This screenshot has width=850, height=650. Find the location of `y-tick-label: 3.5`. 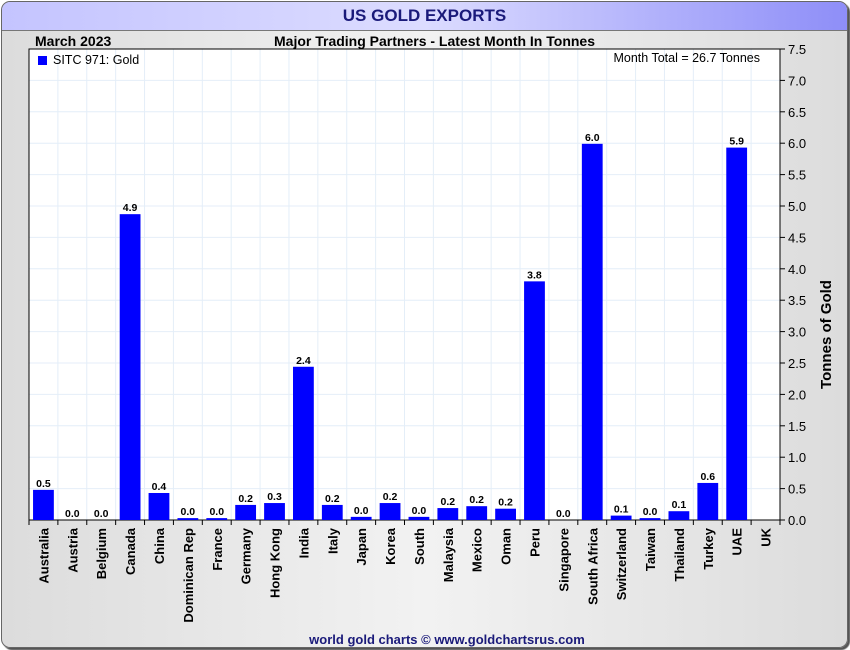

y-tick-label: 3.5 is located at coordinates (797, 300).